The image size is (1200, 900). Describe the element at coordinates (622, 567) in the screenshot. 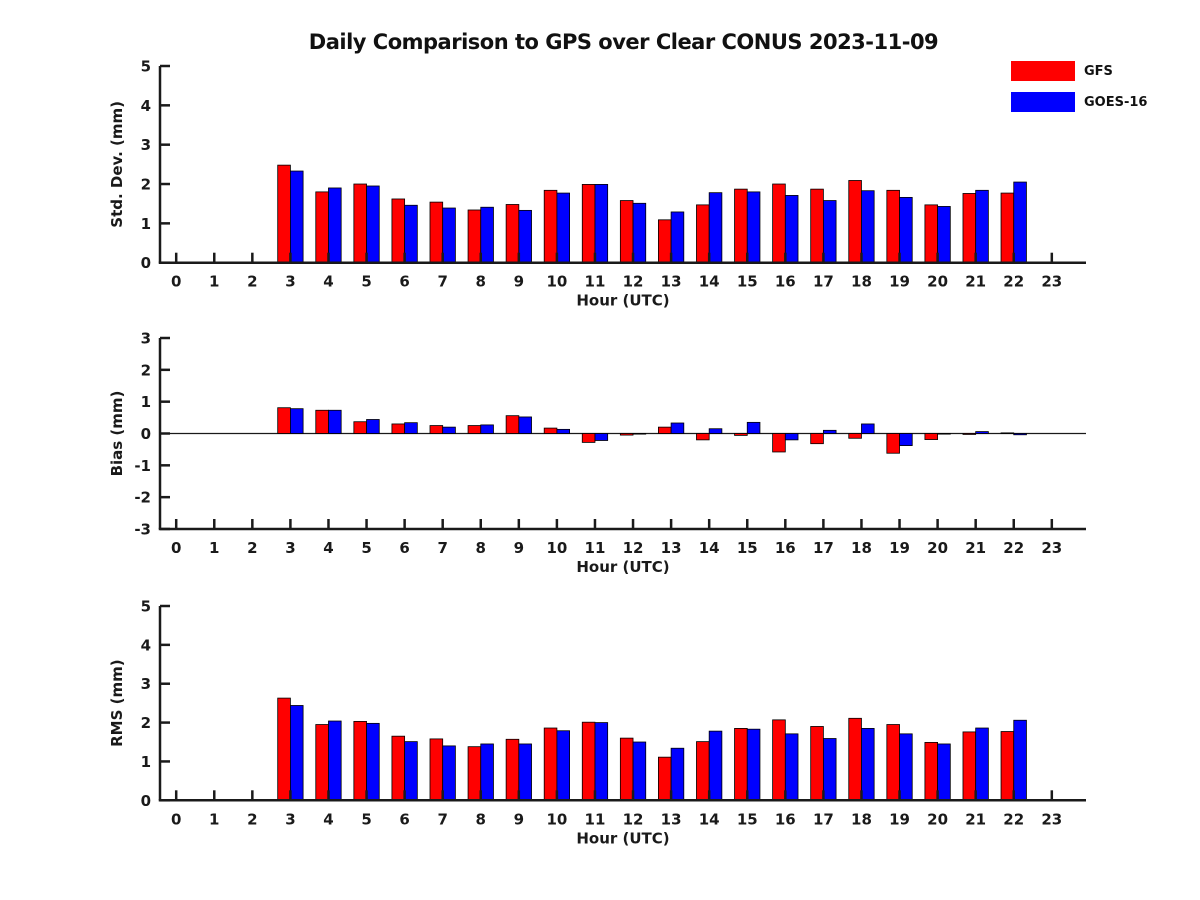

I see `bias-xlabel: Hour (UTC)` at that location.